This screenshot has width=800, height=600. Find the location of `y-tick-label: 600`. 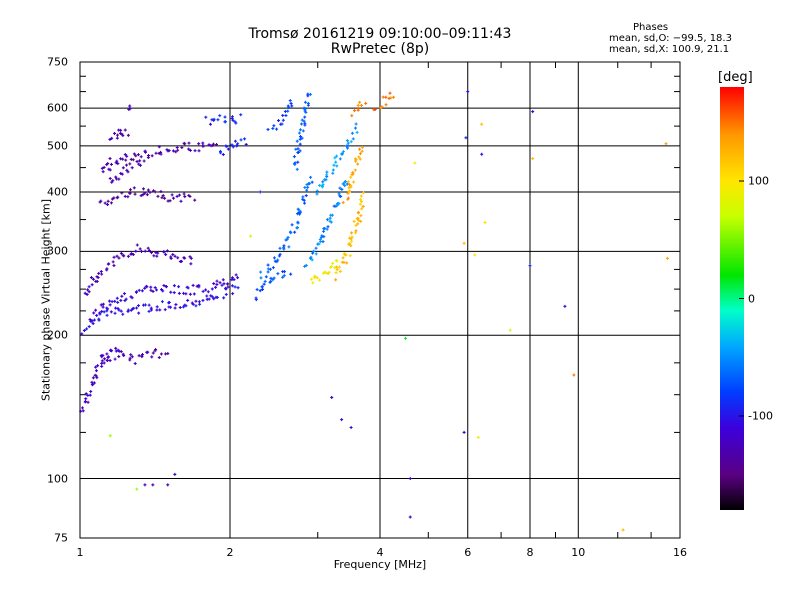

y-tick-label: 600 is located at coordinates (57, 108).